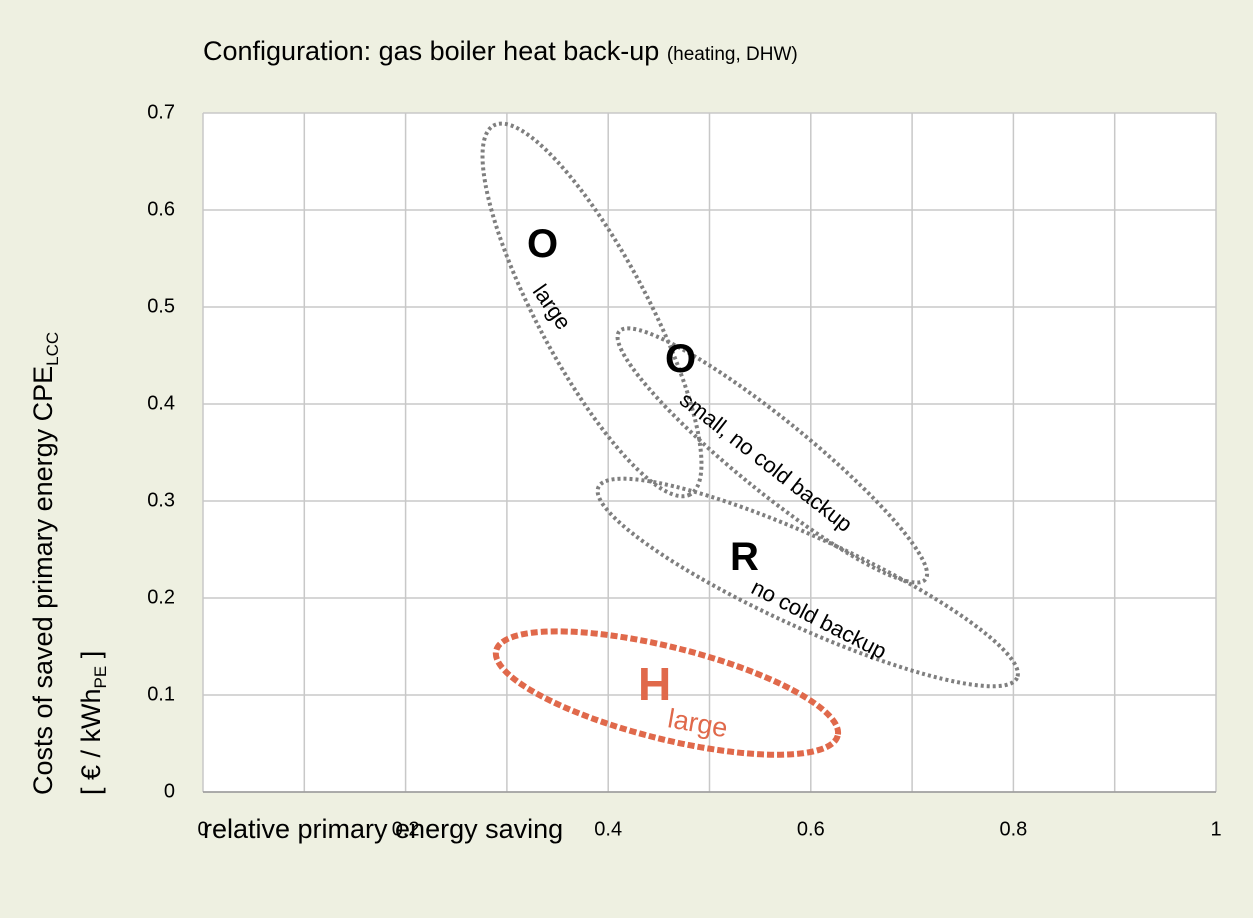  What do you see at coordinates (169, 791) in the screenshot?
I see `y-tick-label: 0` at bounding box center [169, 791].